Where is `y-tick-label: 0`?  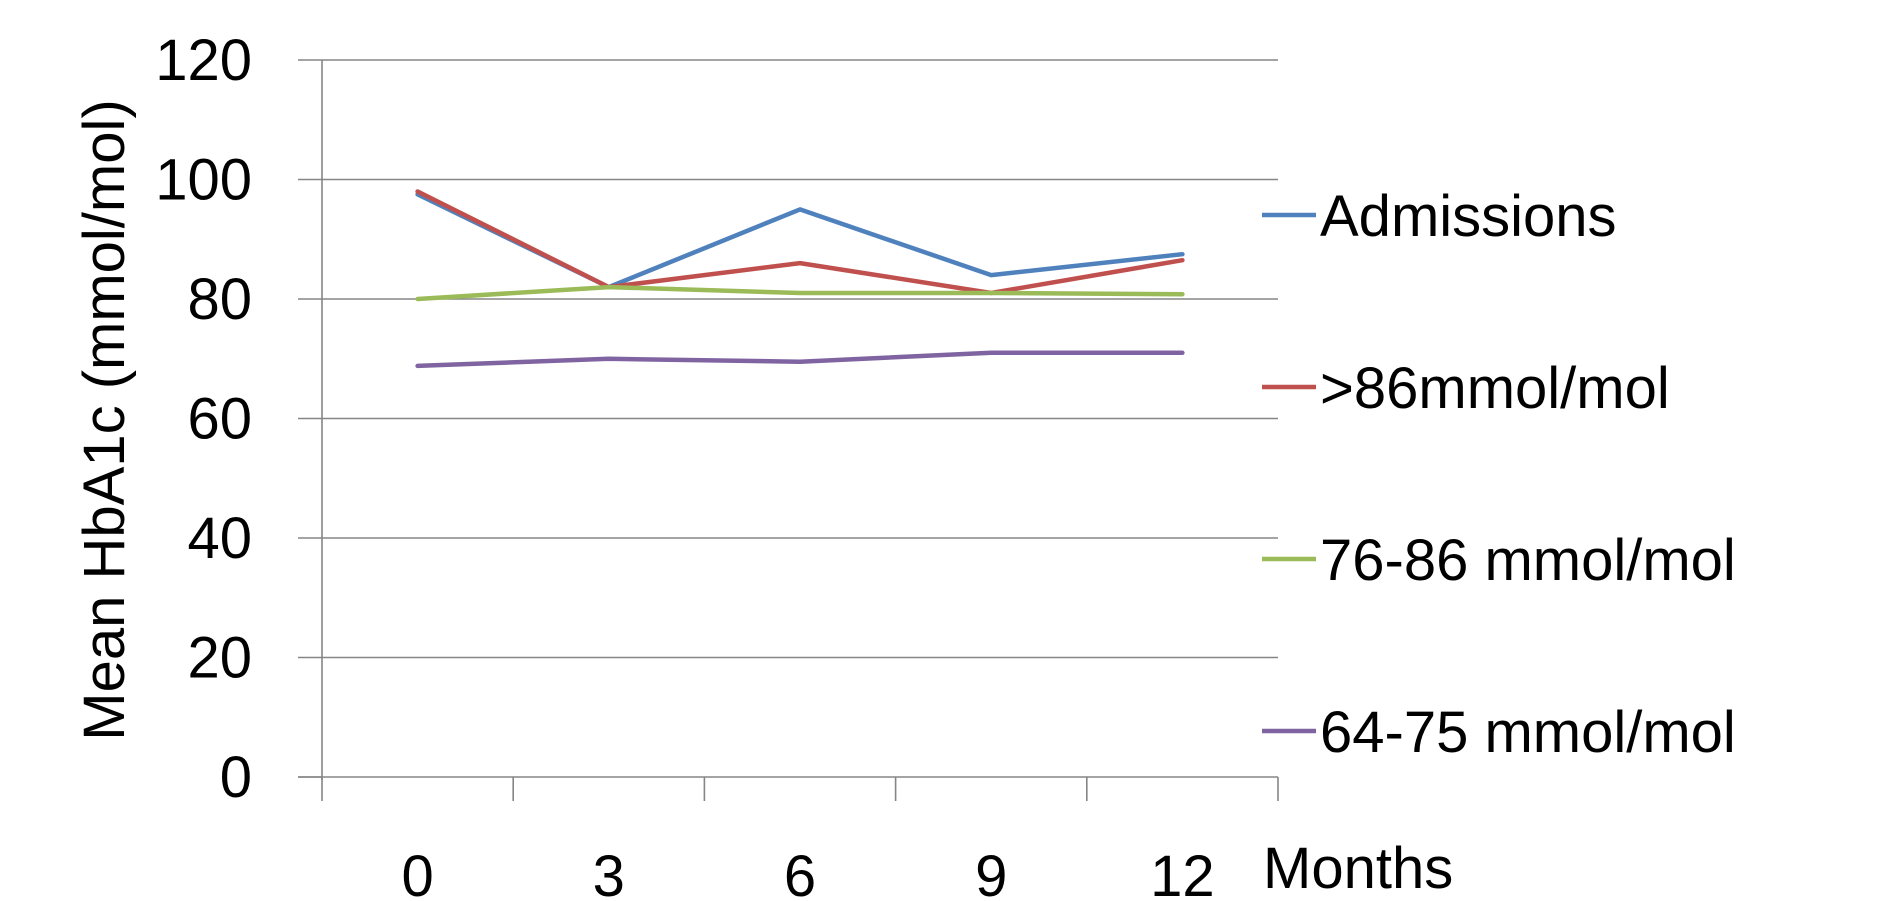
y-tick-label: 0 is located at coordinates (236, 777).